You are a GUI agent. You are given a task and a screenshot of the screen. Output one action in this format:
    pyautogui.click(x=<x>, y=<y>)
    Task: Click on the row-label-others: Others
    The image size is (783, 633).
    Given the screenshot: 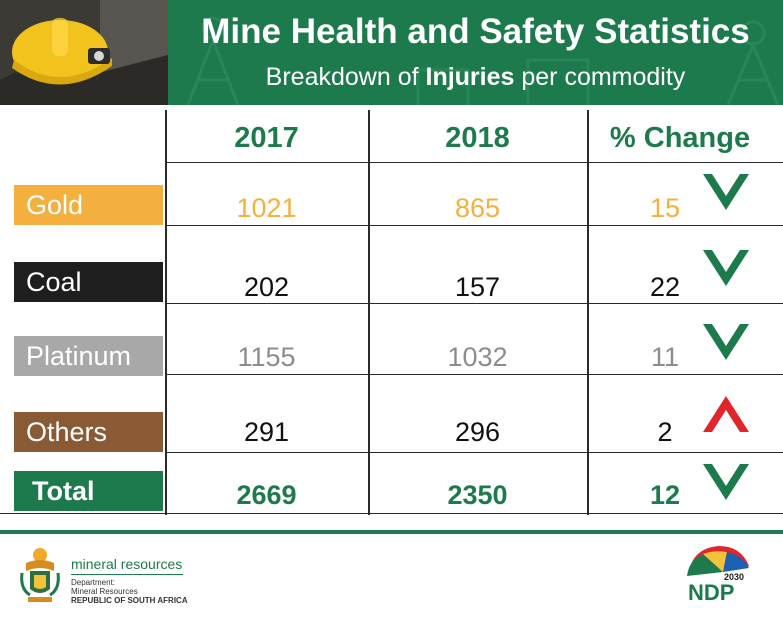 What is the action you would take?
    pyautogui.click(x=88, y=432)
    